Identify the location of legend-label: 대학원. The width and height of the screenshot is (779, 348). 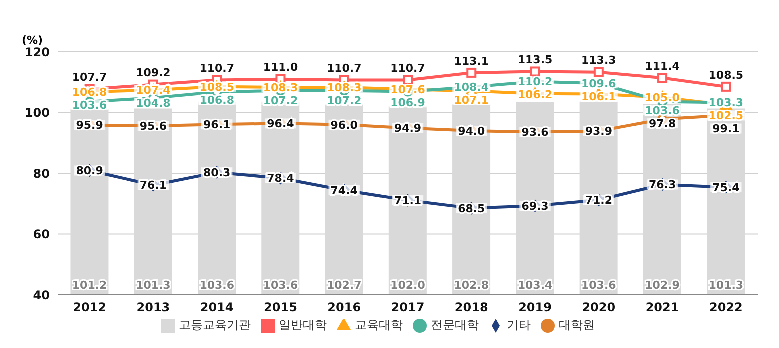
(577, 325).